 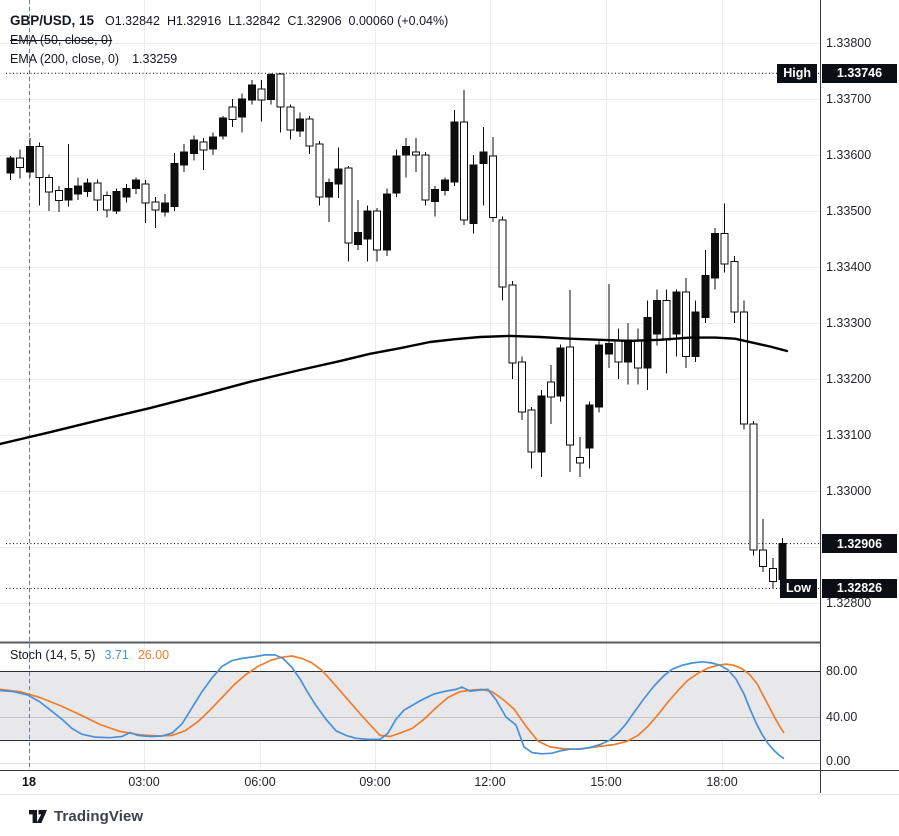 I want to click on high-label-text: High, so click(x=797, y=73).